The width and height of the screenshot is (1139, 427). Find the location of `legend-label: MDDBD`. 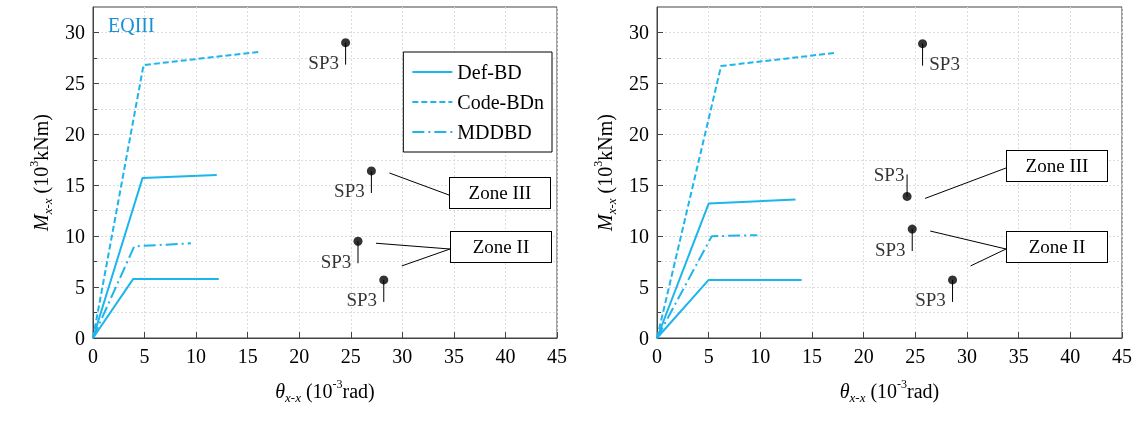

legend-label: MDDBD is located at coordinates (494, 132).